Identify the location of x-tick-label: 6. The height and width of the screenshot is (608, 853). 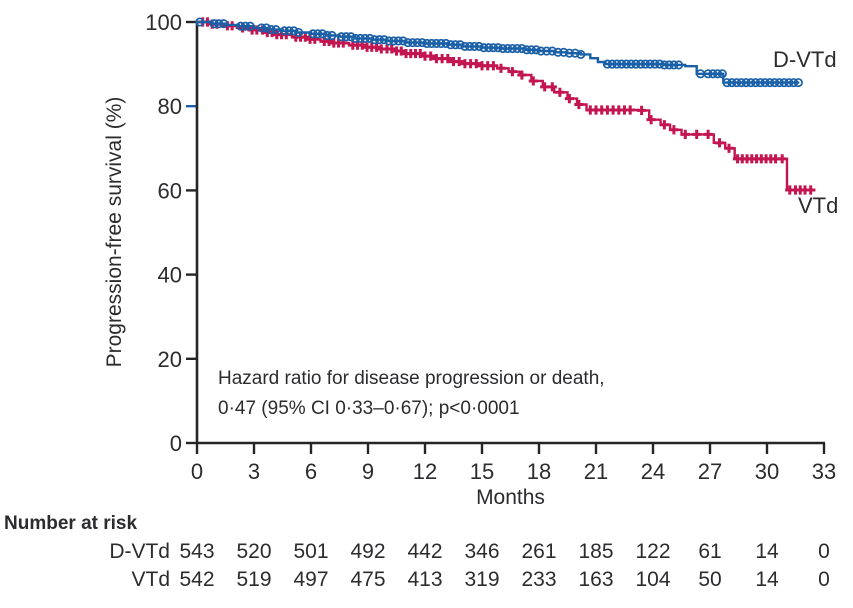
(311, 471).